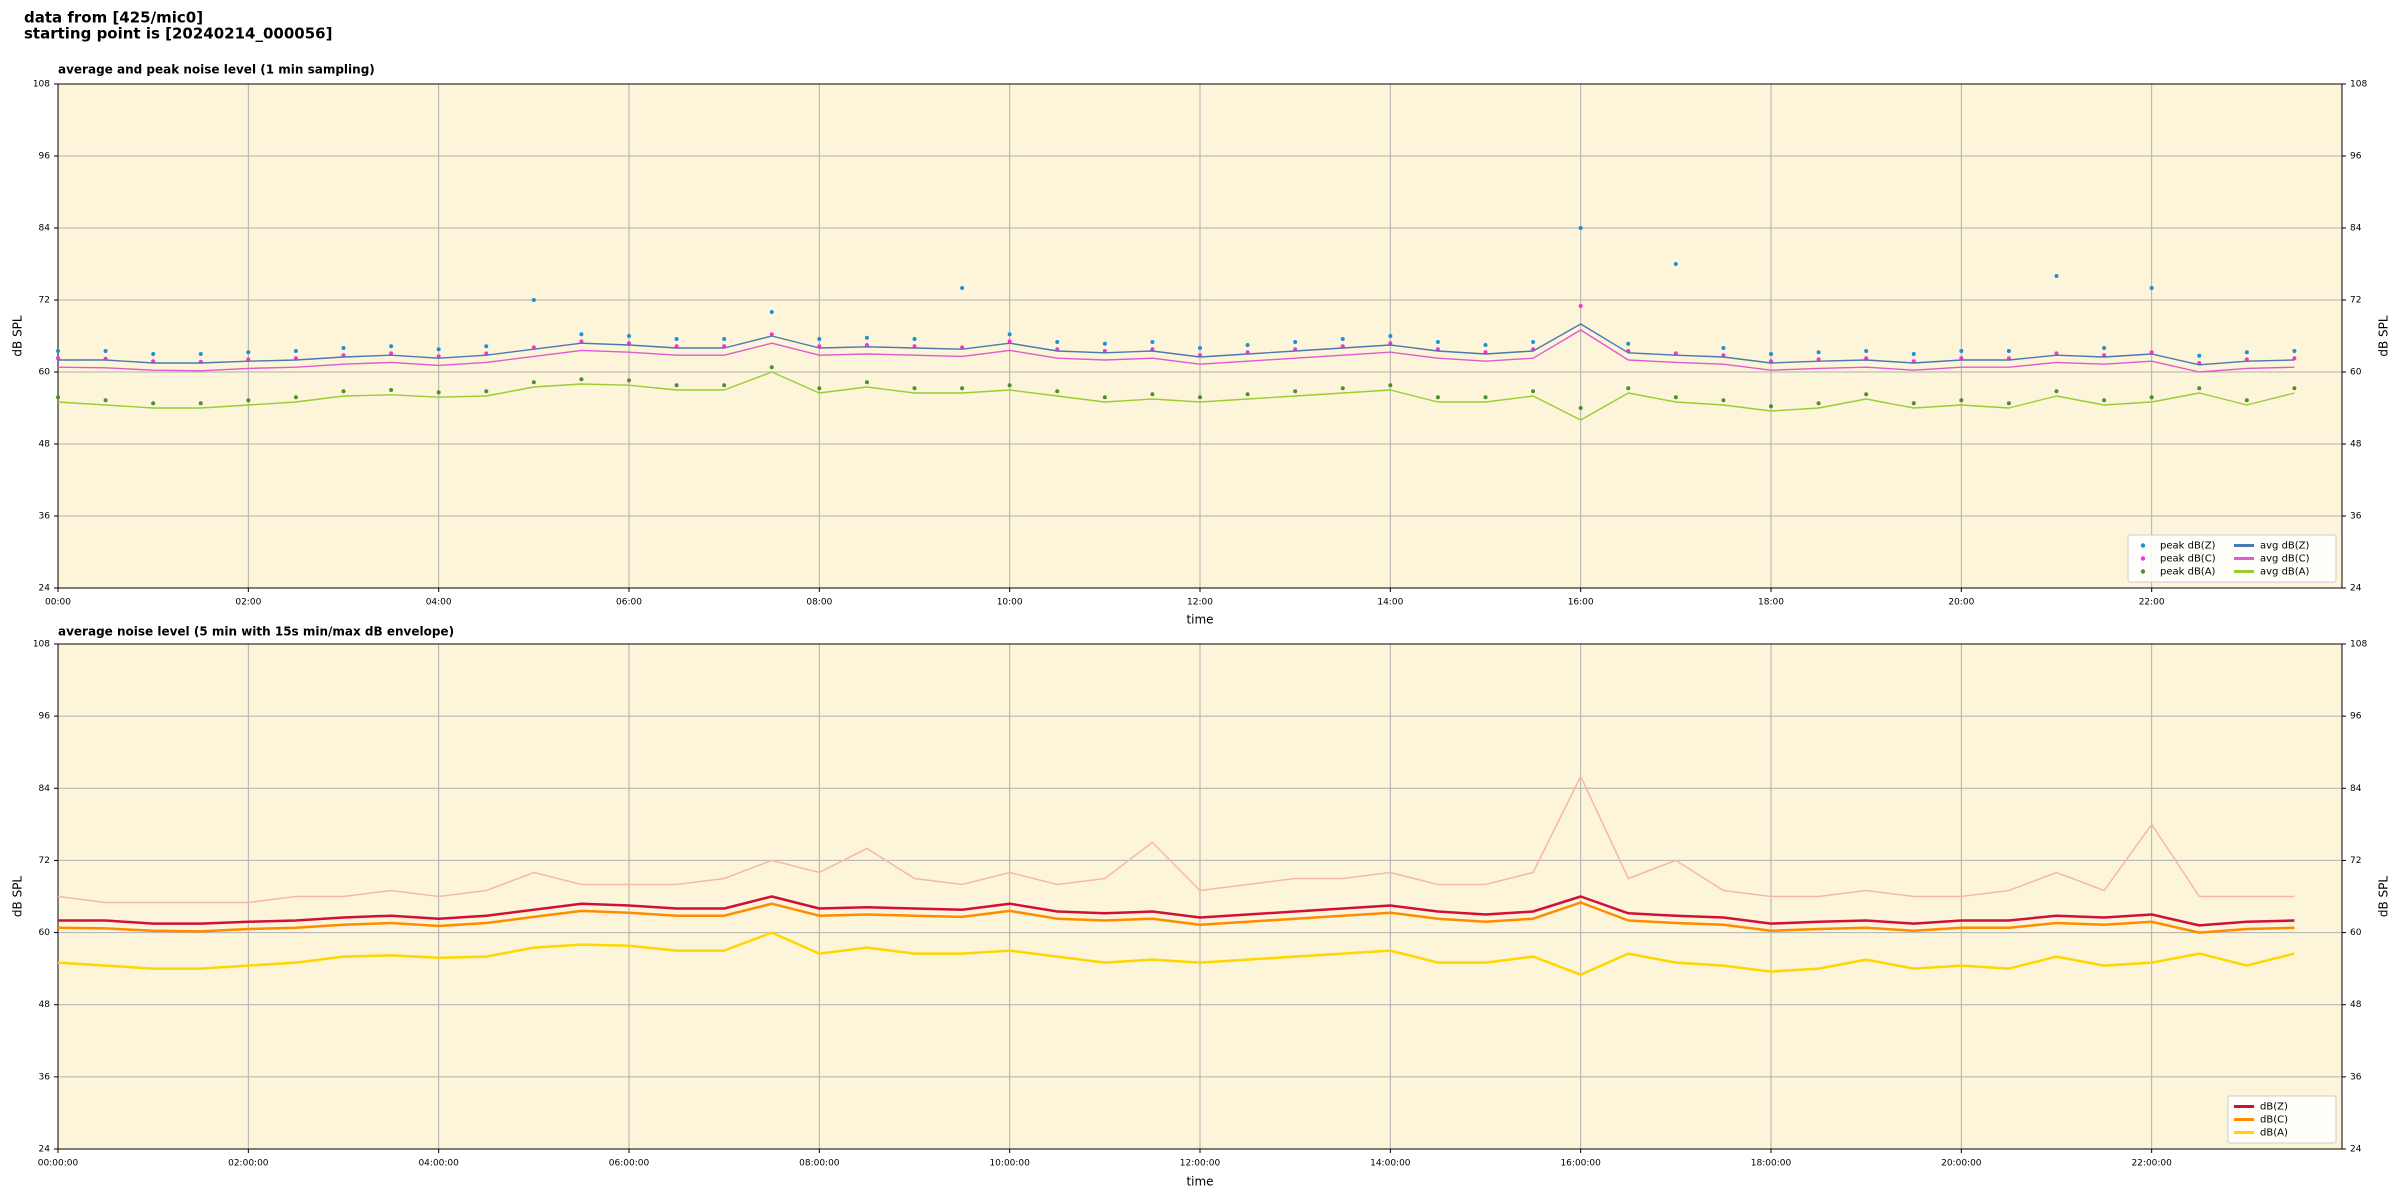 This screenshot has height=1200, width=2400. What do you see at coordinates (1176, 839) in the screenshot?
I see `envelope-max` at bounding box center [1176, 839].